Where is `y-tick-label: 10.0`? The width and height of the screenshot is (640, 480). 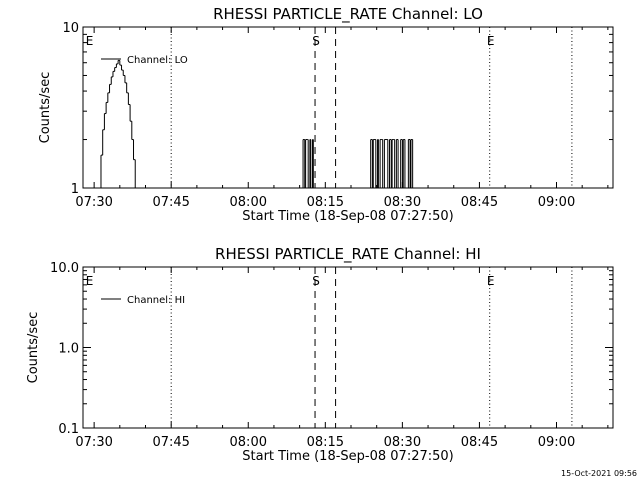 y-tick-label: 10.0 is located at coordinates (64, 268).